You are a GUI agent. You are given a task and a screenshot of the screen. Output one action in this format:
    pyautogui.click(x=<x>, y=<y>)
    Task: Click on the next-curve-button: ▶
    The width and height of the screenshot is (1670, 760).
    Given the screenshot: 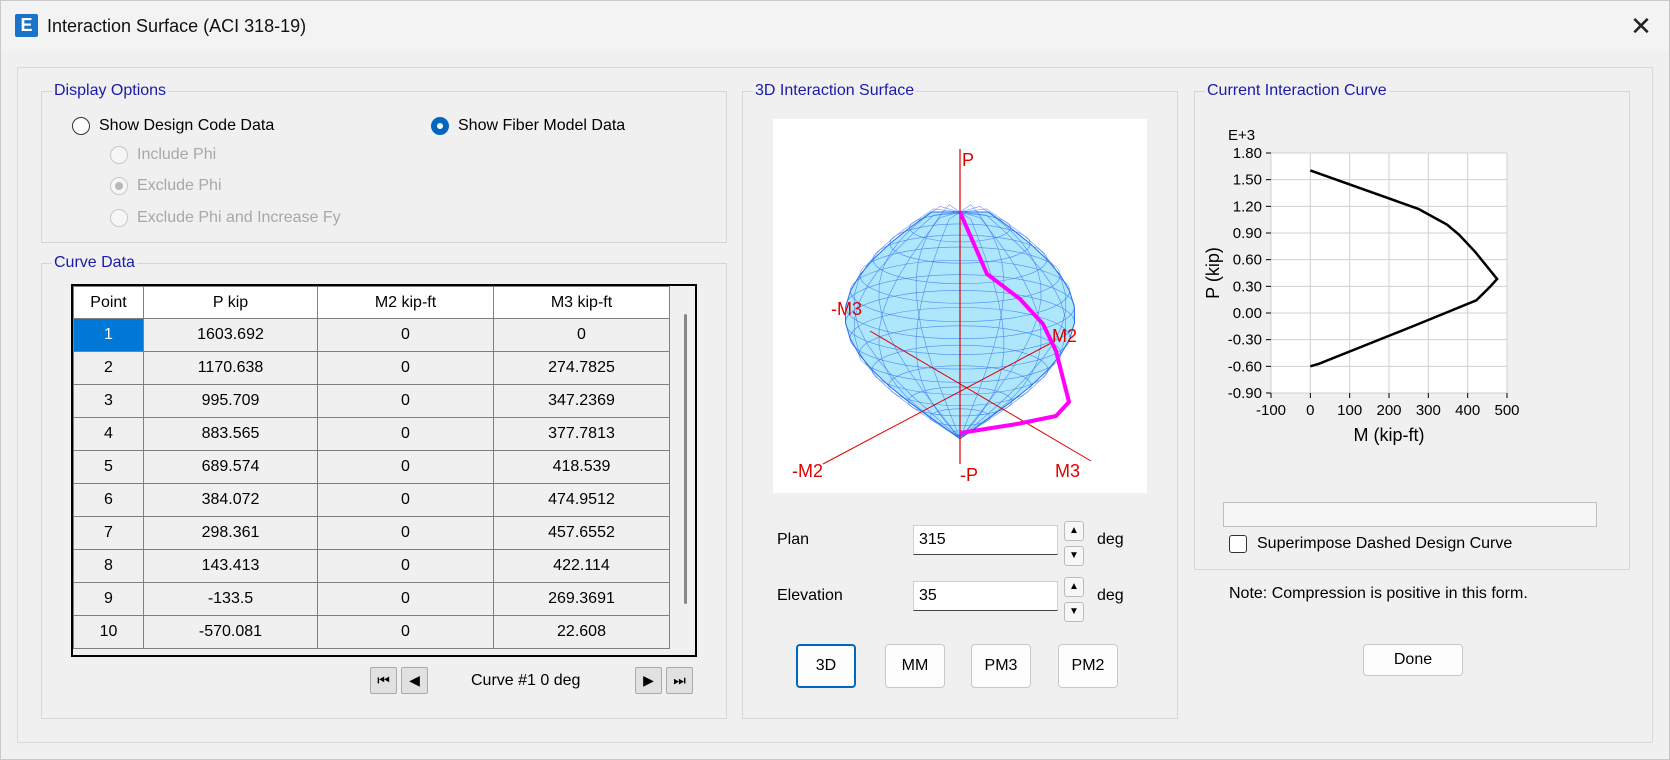 What is the action you would take?
    pyautogui.click(x=648, y=680)
    